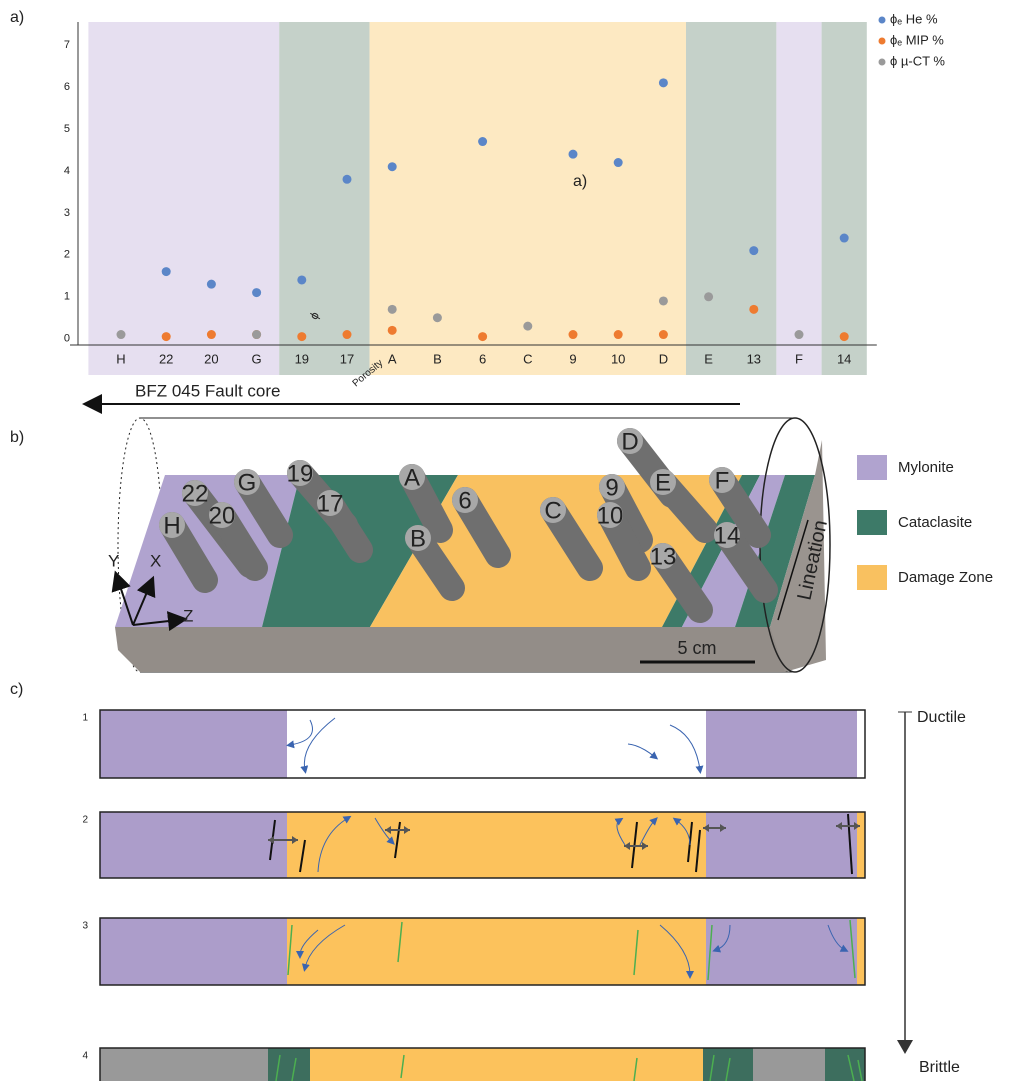 Image resolution: width=1020 pixels, height=1081 pixels. What do you see at coordinates (67, 129) in the screenshot?
I see `y-tick-label: 5` at bounding box center [67, 129].